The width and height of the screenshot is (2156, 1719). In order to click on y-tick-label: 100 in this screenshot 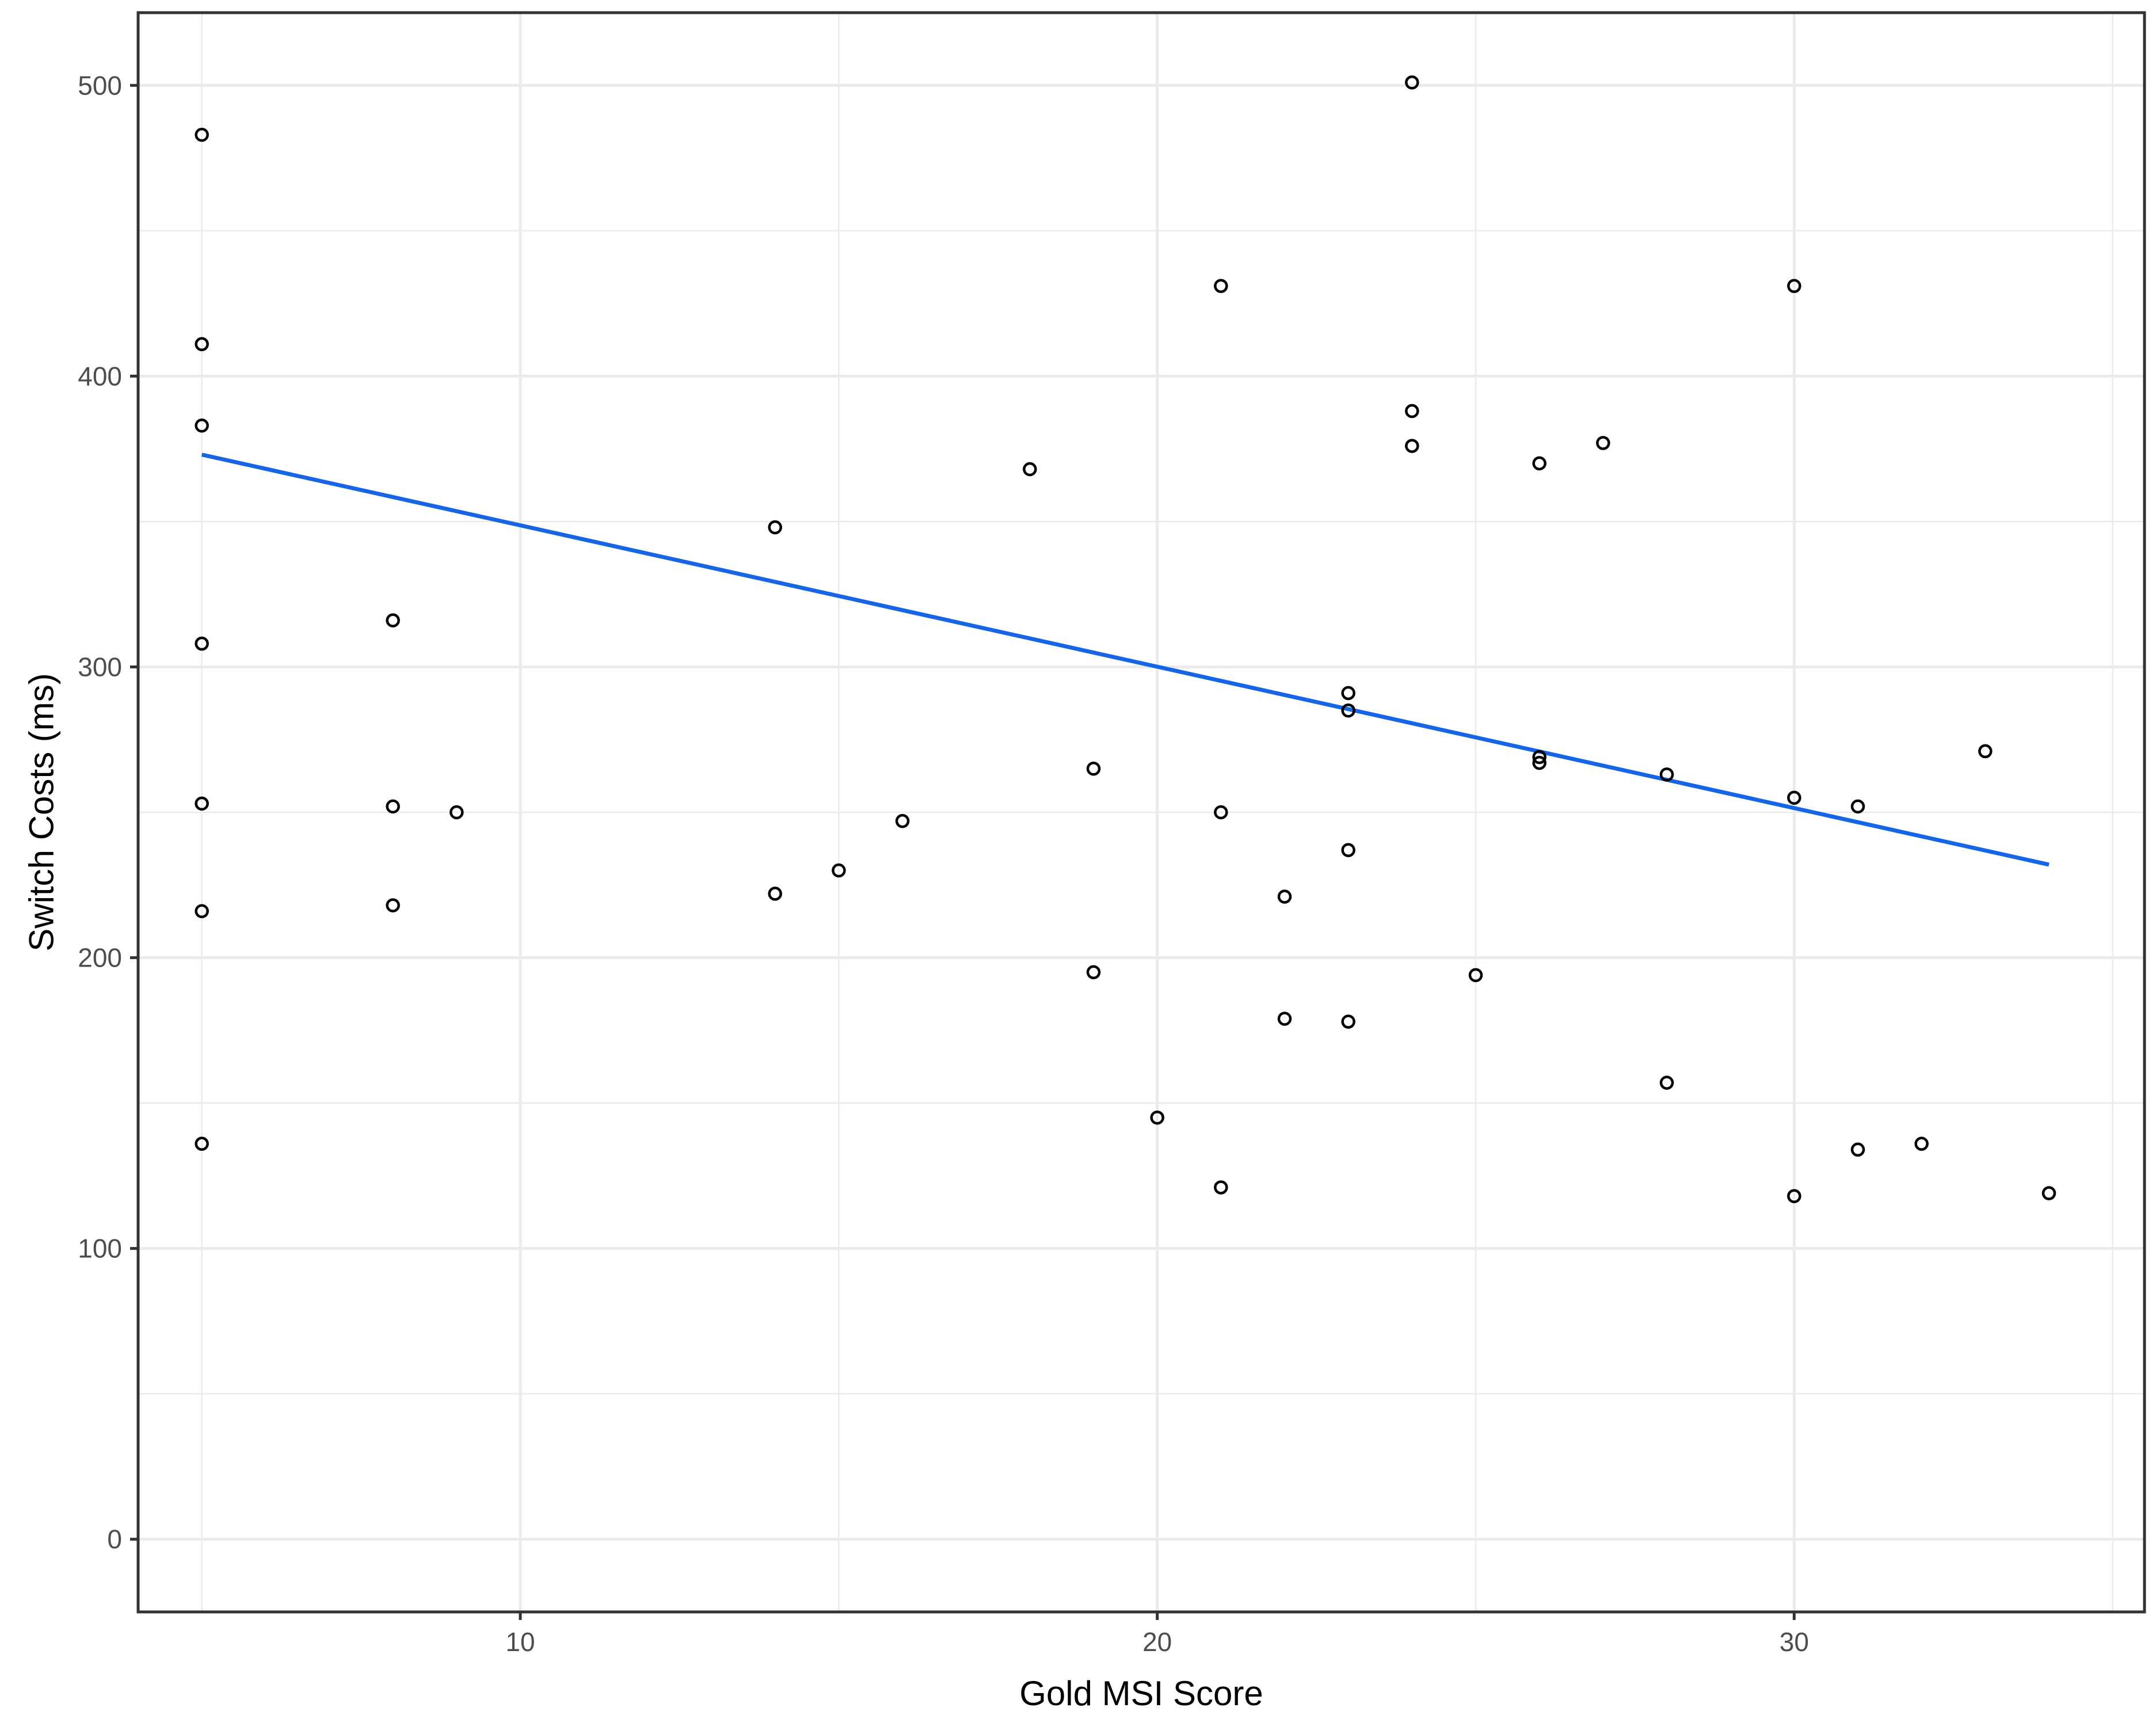, I will do `click(100, 1249)`.